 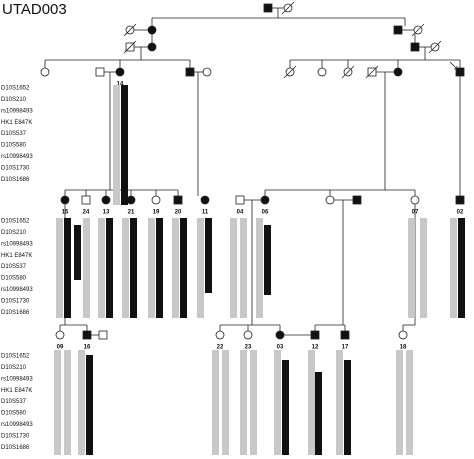 What do you see at coordinates (120, 85) in the screenshot?
I see `individual-id: 14` at bounding box center [120, 85].